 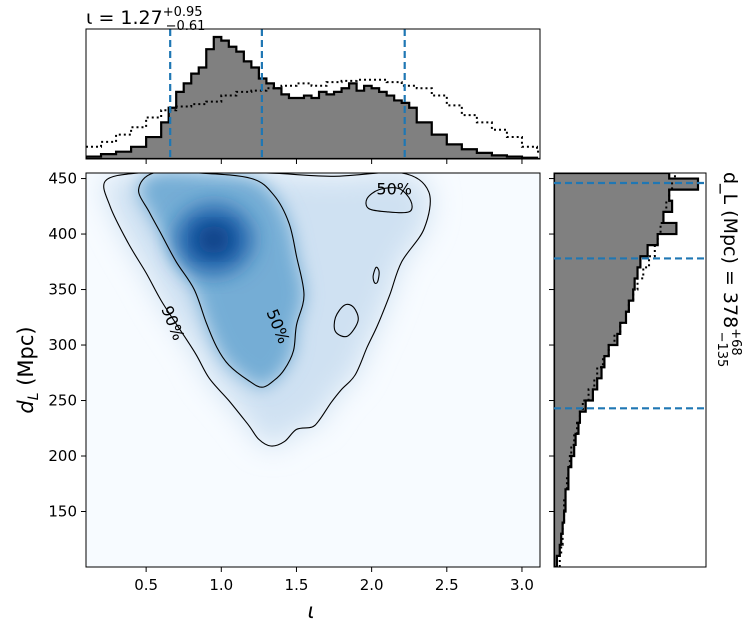 What do you see at coordinates (551, 345) in the screenshot?
I see `right-panel-ticks` at bounding box center [551, 345].